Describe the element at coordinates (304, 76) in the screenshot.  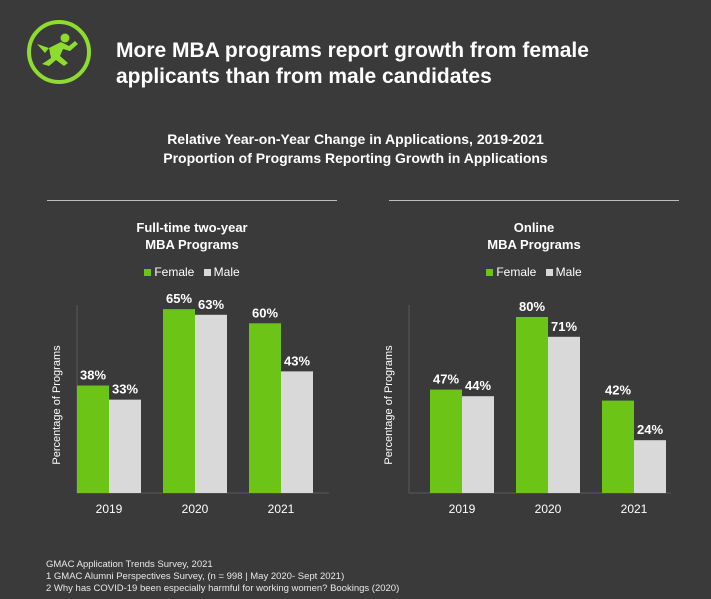
I see `headline-line-2: applicants than from male candidates` at that location.